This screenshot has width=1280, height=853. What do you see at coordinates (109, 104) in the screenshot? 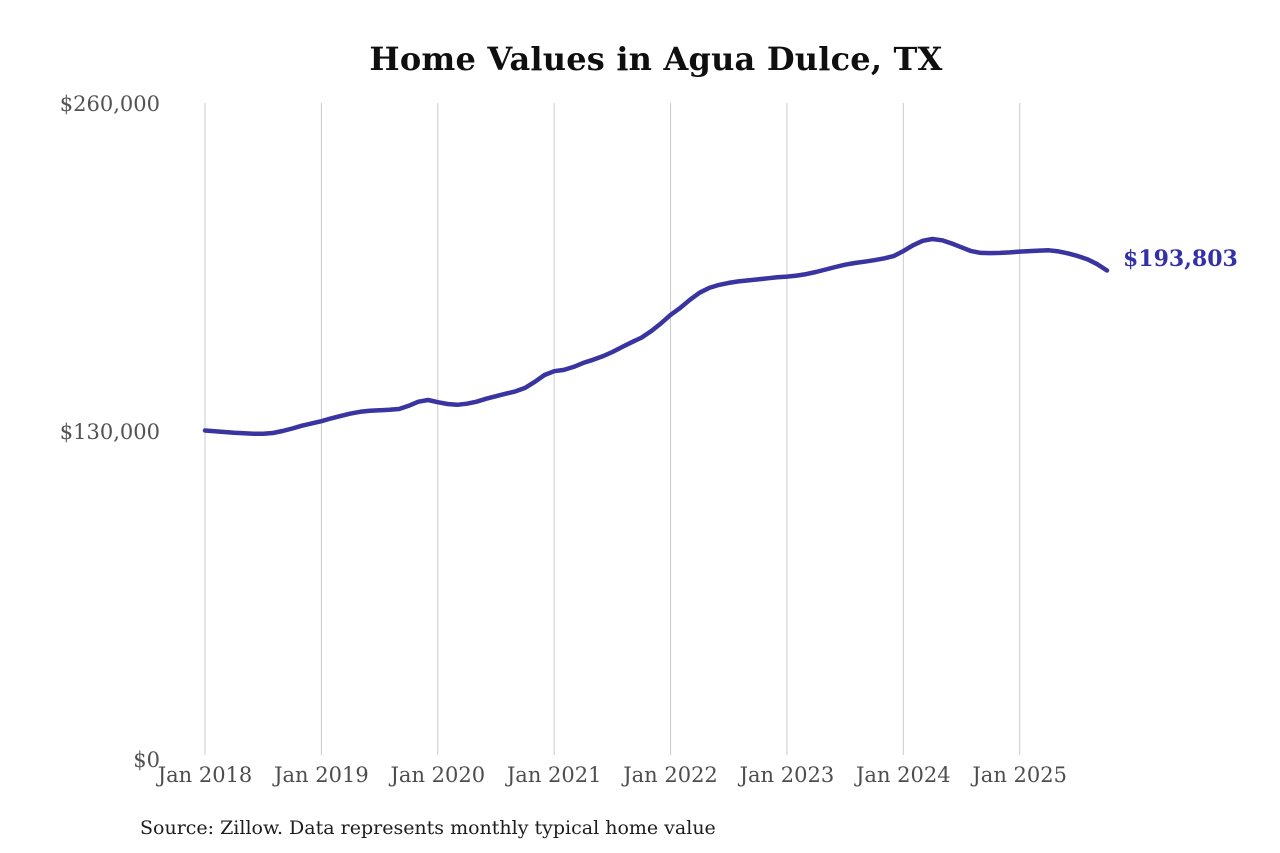
I see `y-axis-tick-260000: $260,000` at bounding box center [109, 104].